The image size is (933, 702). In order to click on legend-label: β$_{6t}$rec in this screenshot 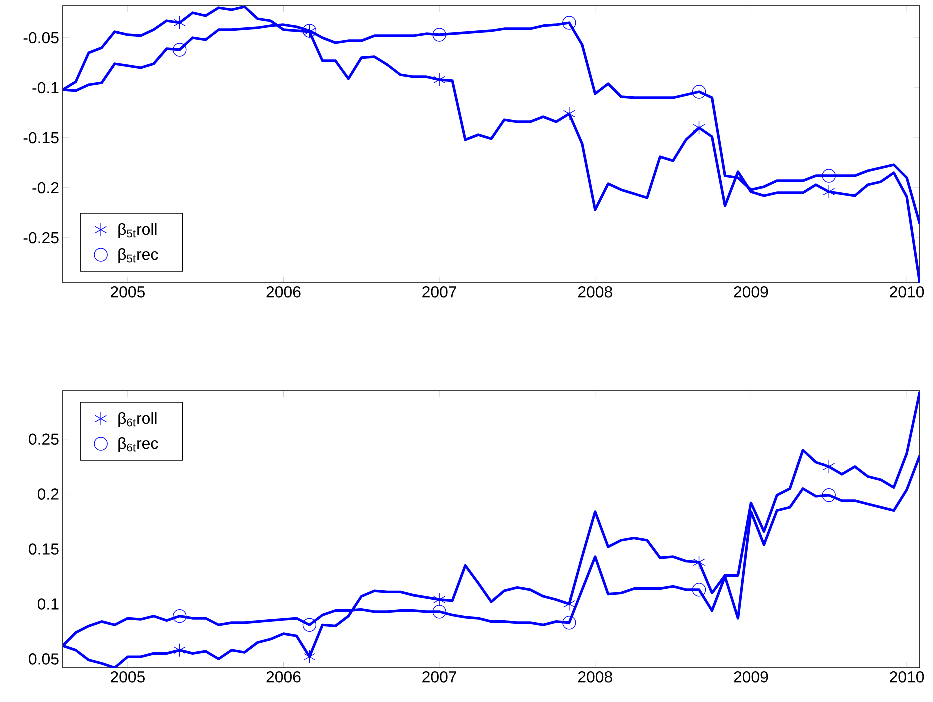, I will do `click(138, 444)`.